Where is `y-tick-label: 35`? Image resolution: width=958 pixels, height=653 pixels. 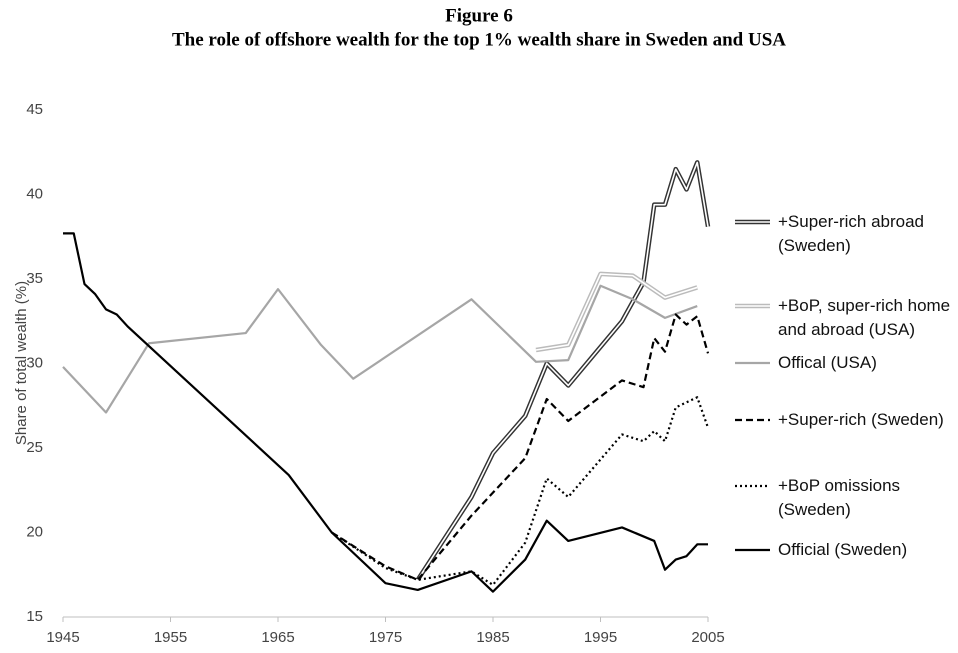 y-tick-label: 35 is located at coordinates (34, 278).